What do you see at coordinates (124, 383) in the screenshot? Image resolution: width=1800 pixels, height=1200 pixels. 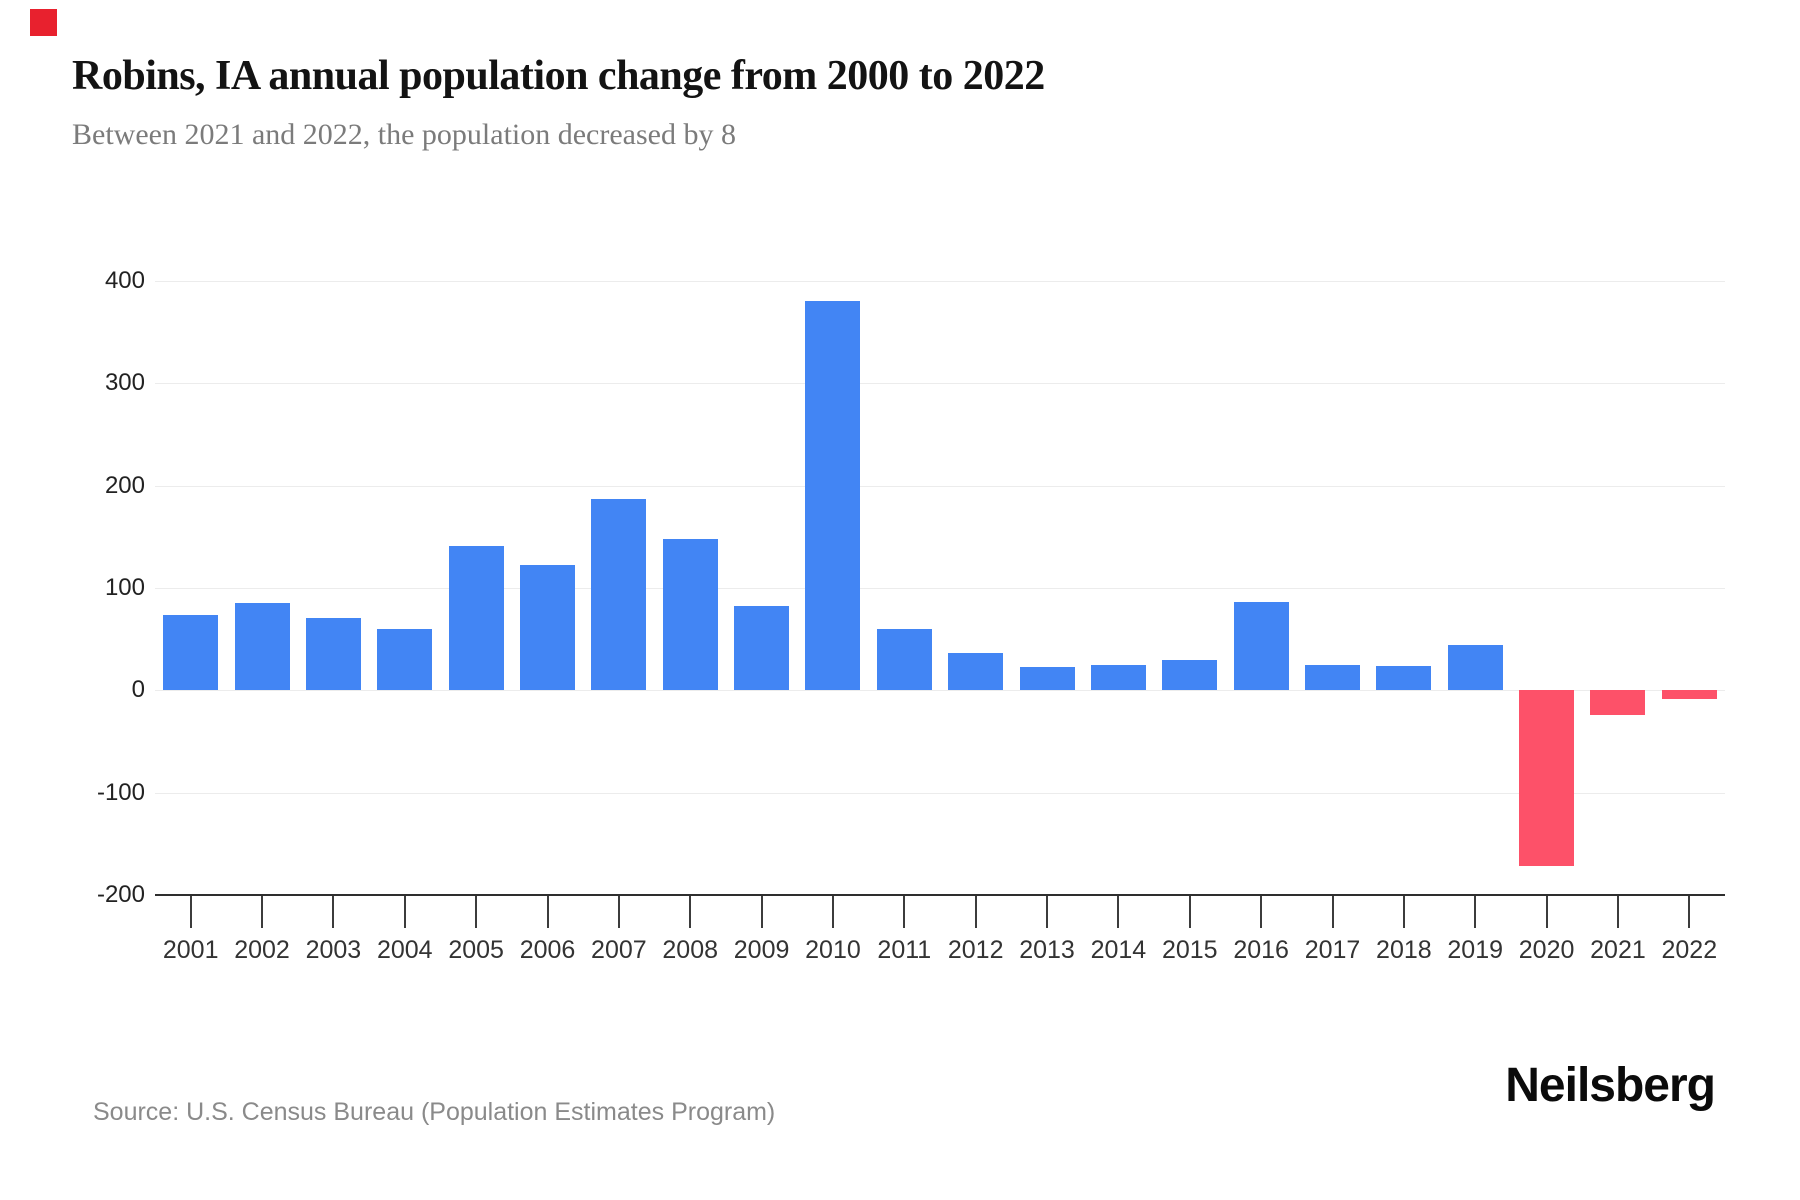 I see `y-axis-tick-label: 300` at bounding box center [124, 383].